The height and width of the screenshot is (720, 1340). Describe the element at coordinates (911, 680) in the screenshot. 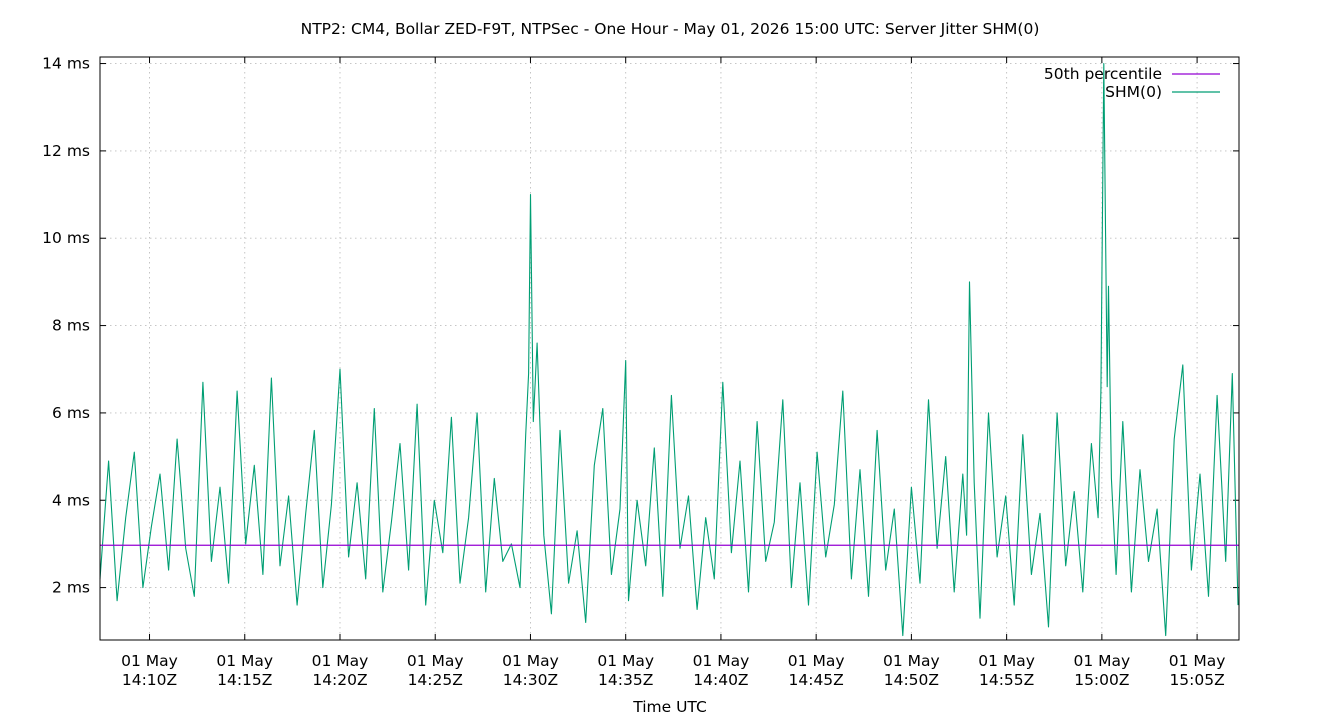

I see `x-tick-label-time: 14:50Z` at that location.